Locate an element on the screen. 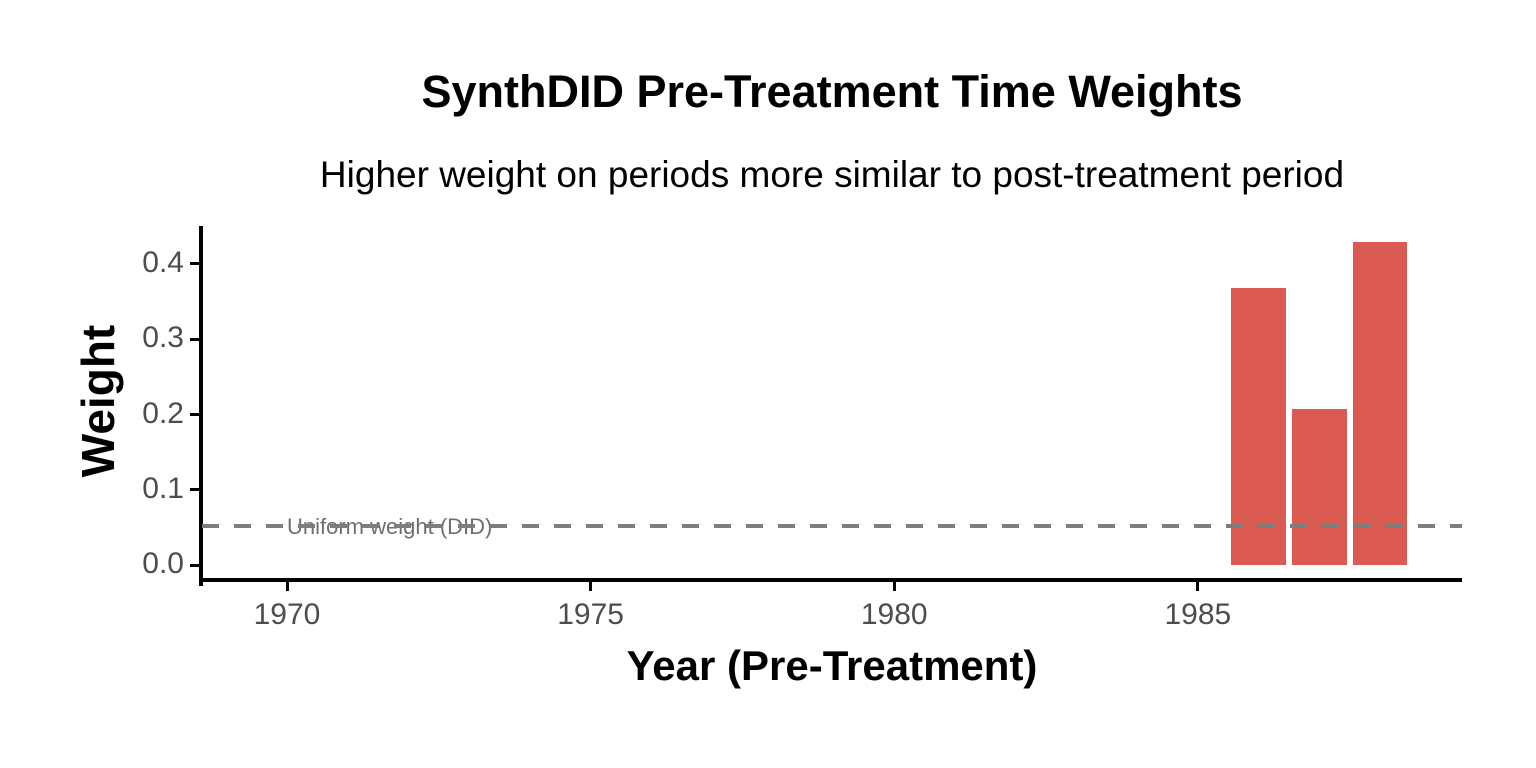  y-tick-label: 0.0 is located at coordinates (163, 564).